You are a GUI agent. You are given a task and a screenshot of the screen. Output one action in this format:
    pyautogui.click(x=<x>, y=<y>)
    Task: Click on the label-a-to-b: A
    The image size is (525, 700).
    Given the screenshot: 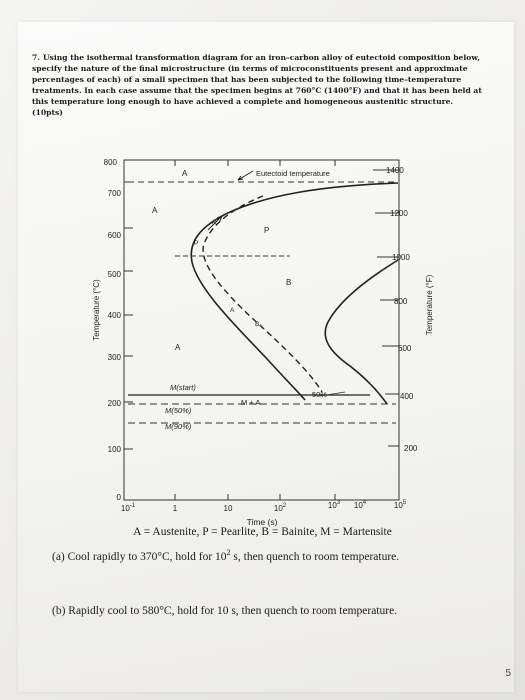 What is the action you would take?
    pyautogui.click(x=232, y=310)
    